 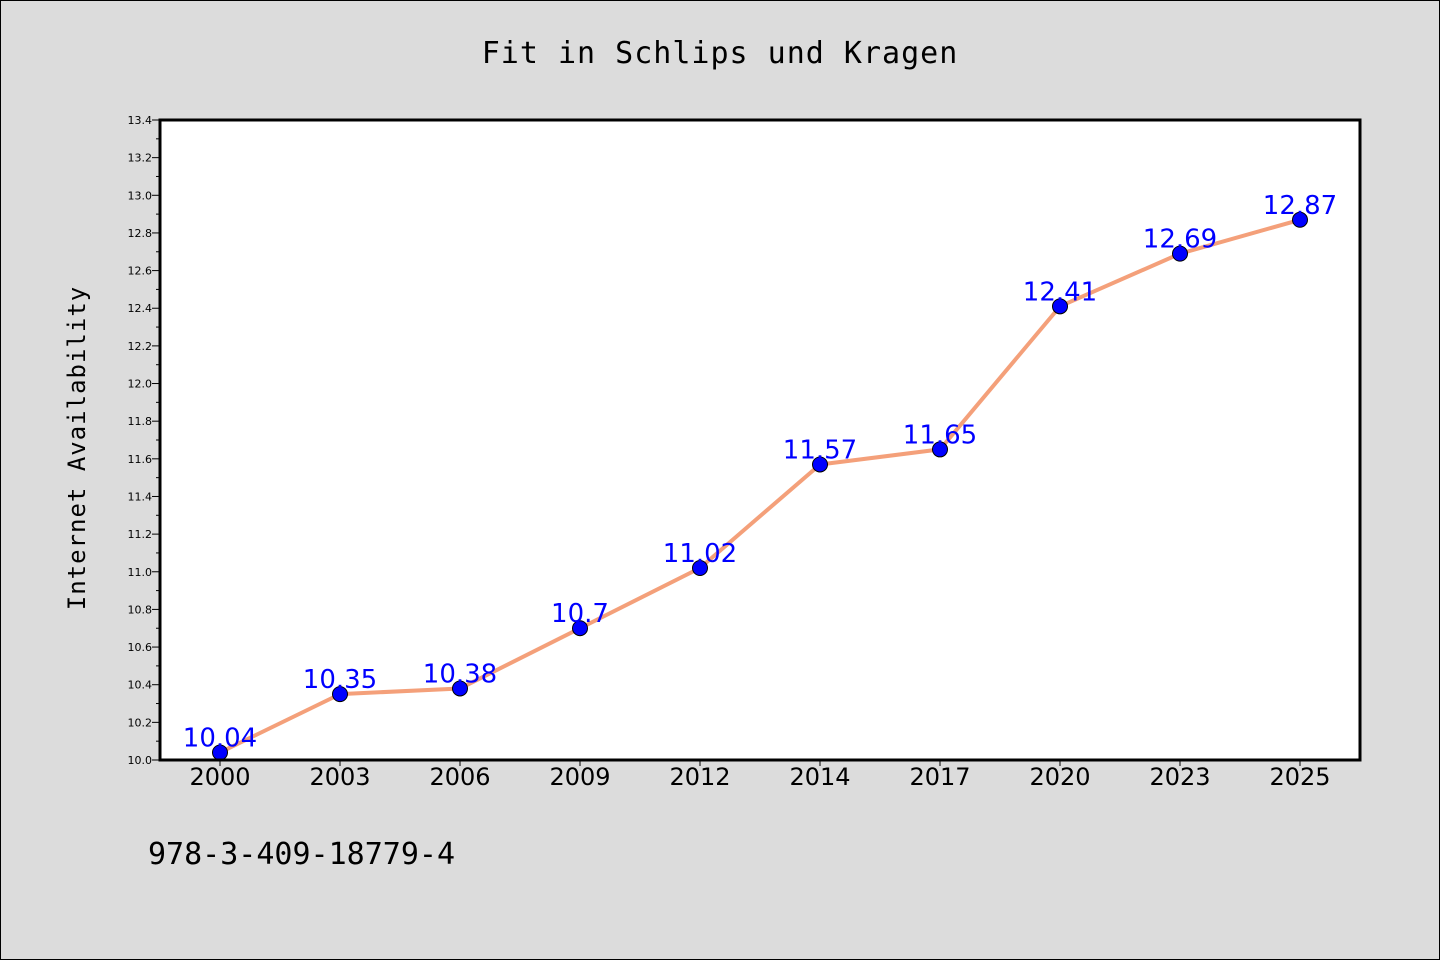 I want to click on x-tick-label: 2017, so click(x=939, y=777).